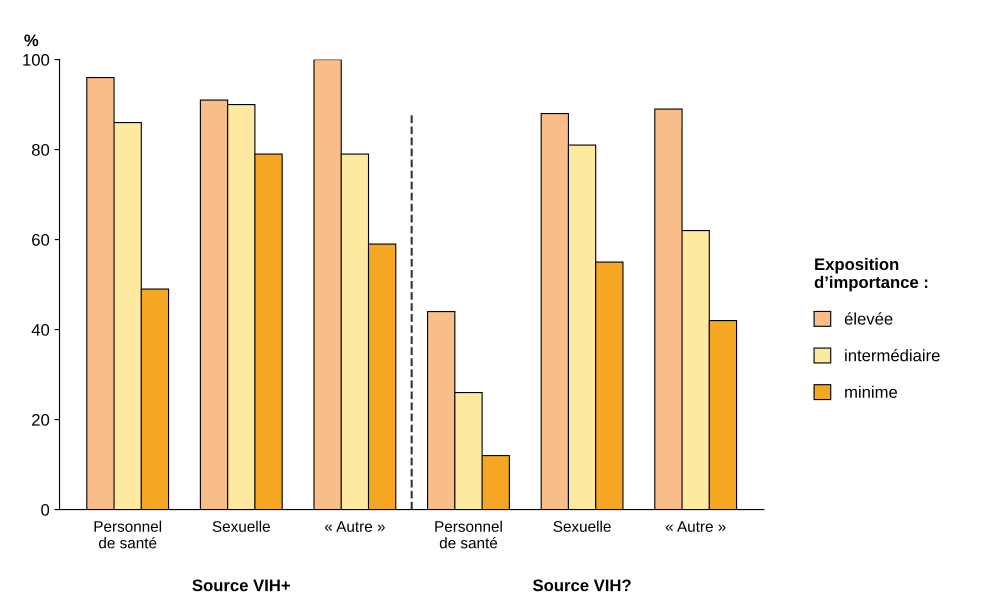 This screenshot has width=992, height=596. Describe the element at coordinates (31, 40) in the screenshot. I see `y-axis-title: %` at that location.